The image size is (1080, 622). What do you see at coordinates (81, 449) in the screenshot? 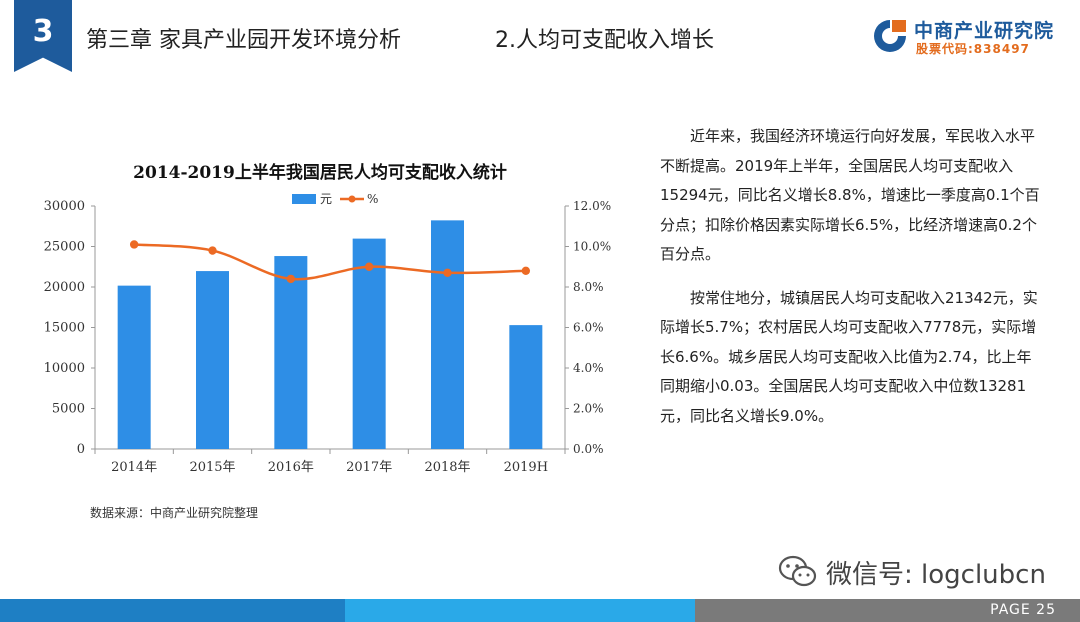
I see `y-left-tick-label: 0` at bounding box center [81, 449].